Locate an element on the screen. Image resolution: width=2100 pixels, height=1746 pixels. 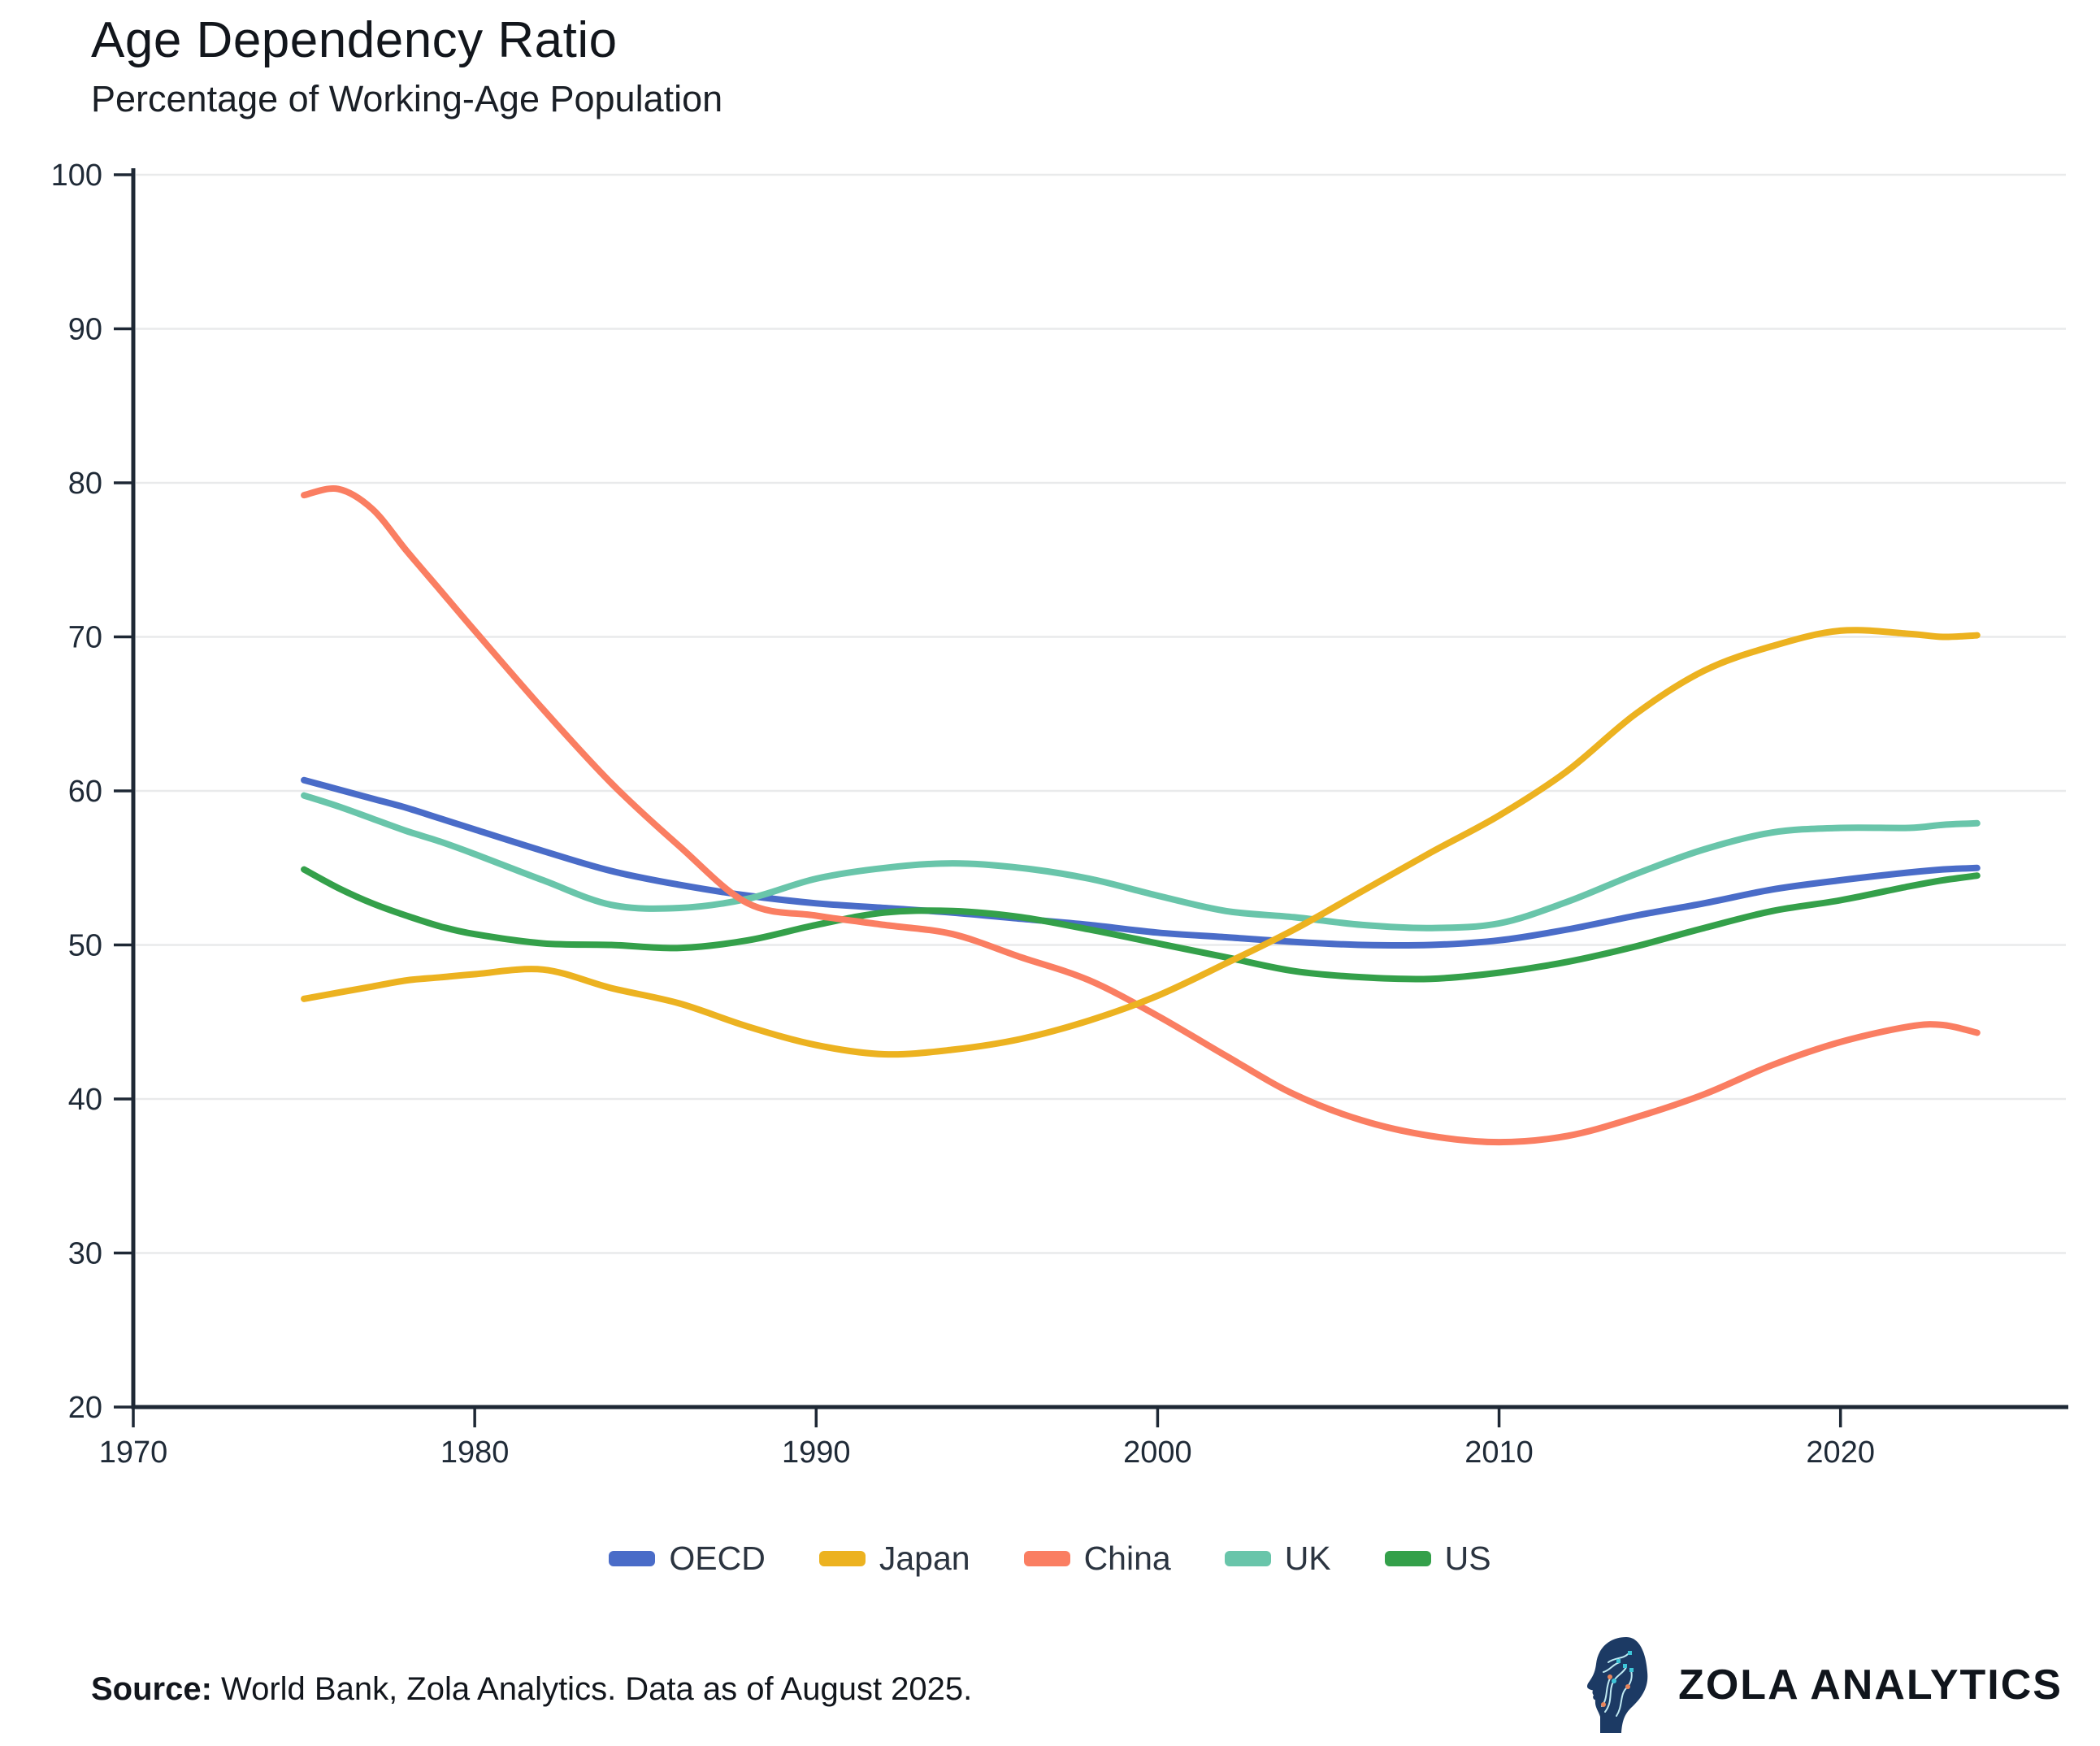
legend-swatch-us is located at coordinates (1407, 1558).